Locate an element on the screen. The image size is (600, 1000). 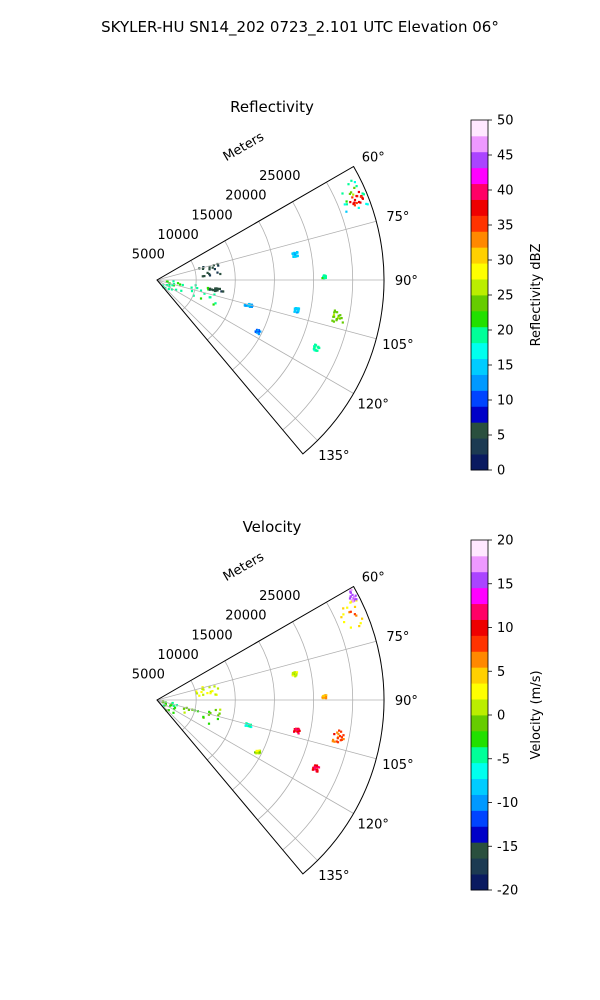
colorbar-tick-label: 45 is located at coordinates (505, 156).